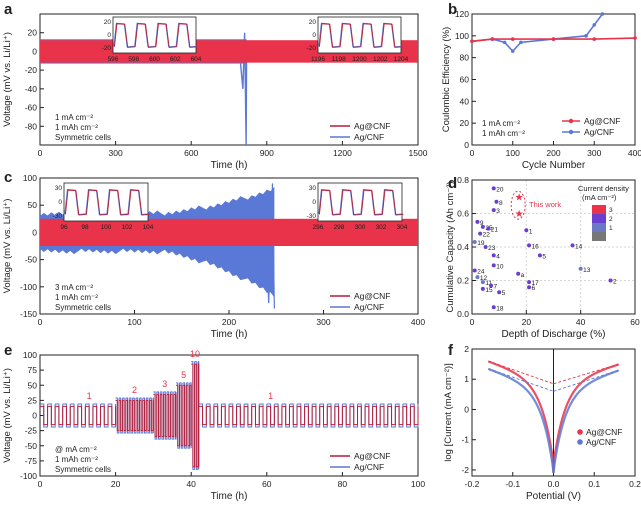 The image size is (641, 512). Describe the element at coordinates (463, 281) in the screenshot. I see `y-tick-label: 0.2` at that location.